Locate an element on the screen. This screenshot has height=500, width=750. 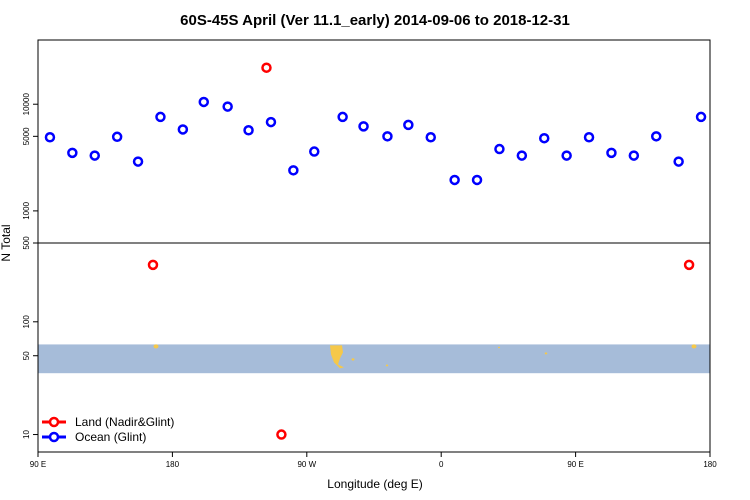
y-tick-label: 50 is located at coordinates (26, 355).